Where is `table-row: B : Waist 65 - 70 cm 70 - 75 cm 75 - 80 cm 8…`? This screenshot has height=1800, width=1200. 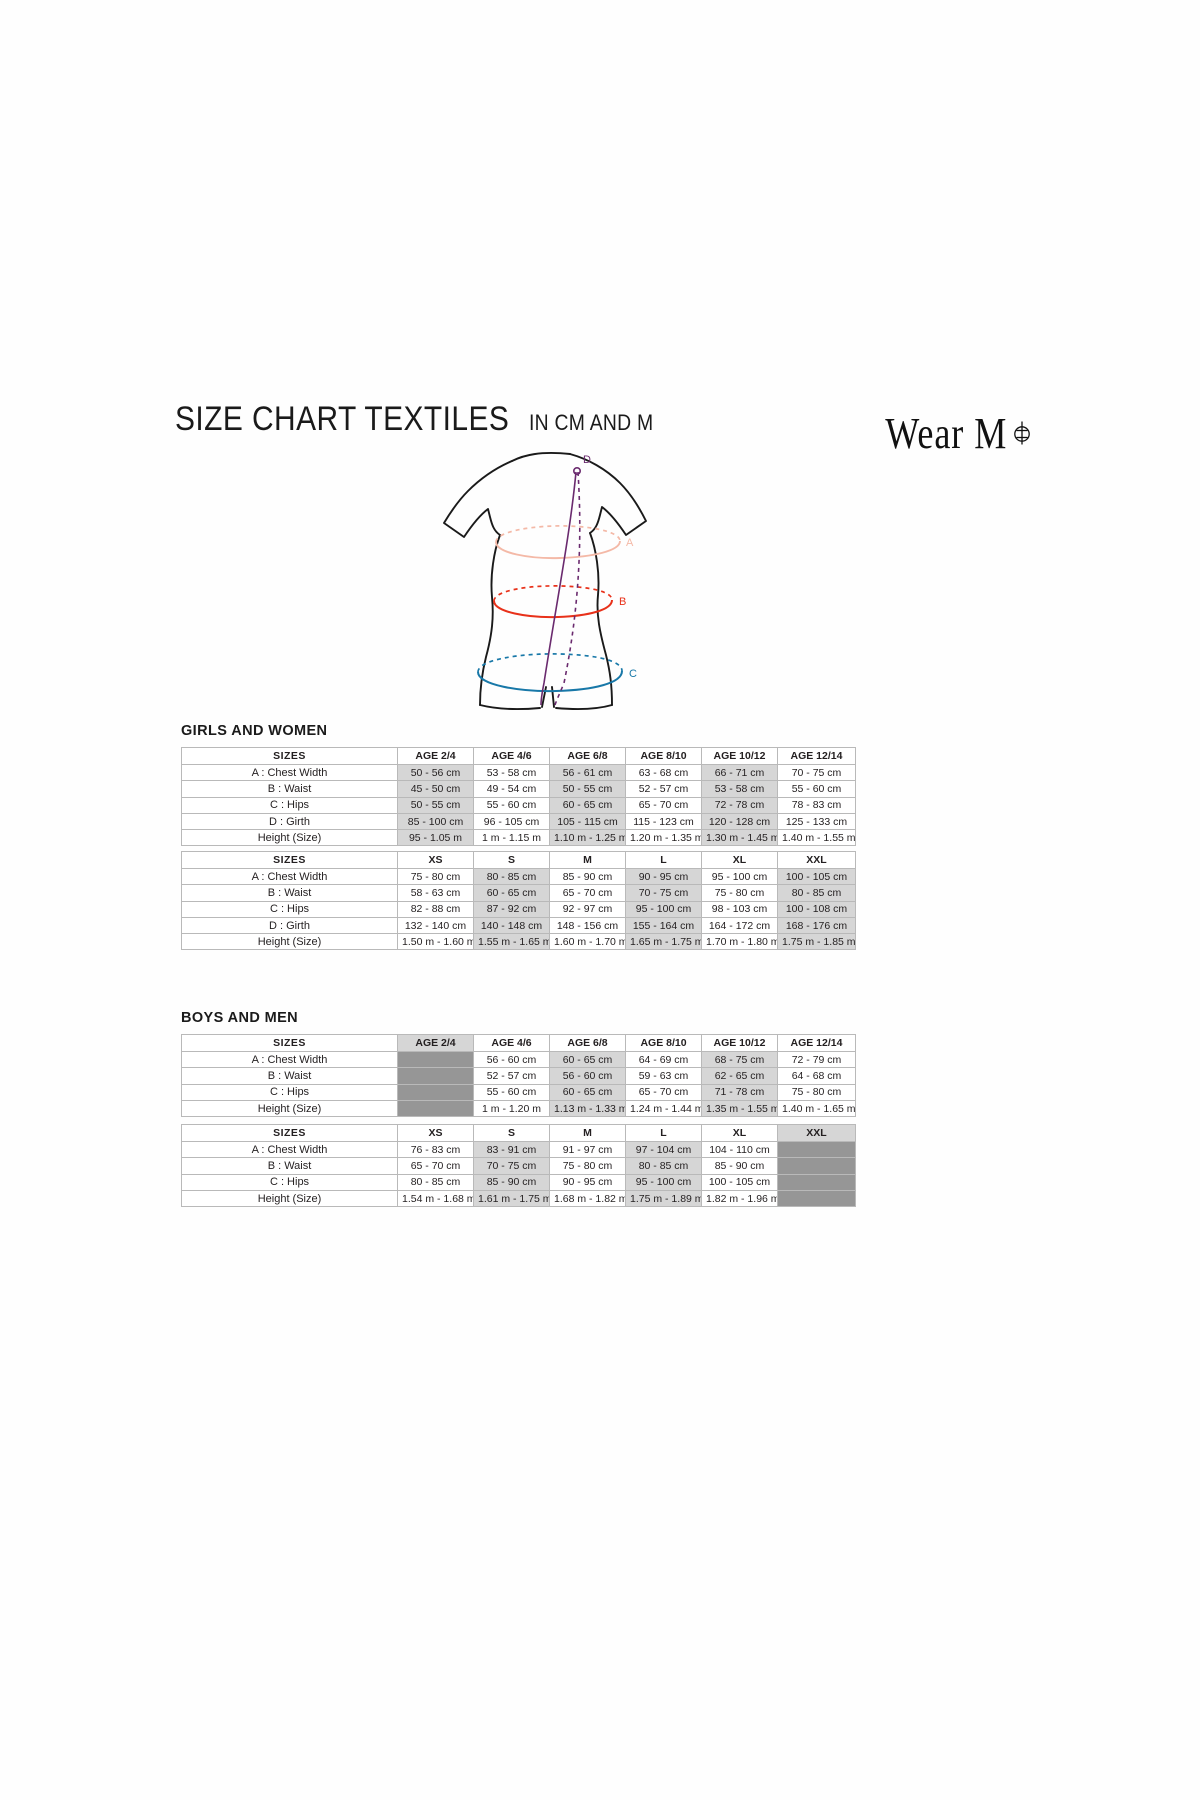 table-row: B : Waist 65 - 70 cm 70 - 75 cm 75 - 80 cm 8… is located at coordinates (518, 1166).